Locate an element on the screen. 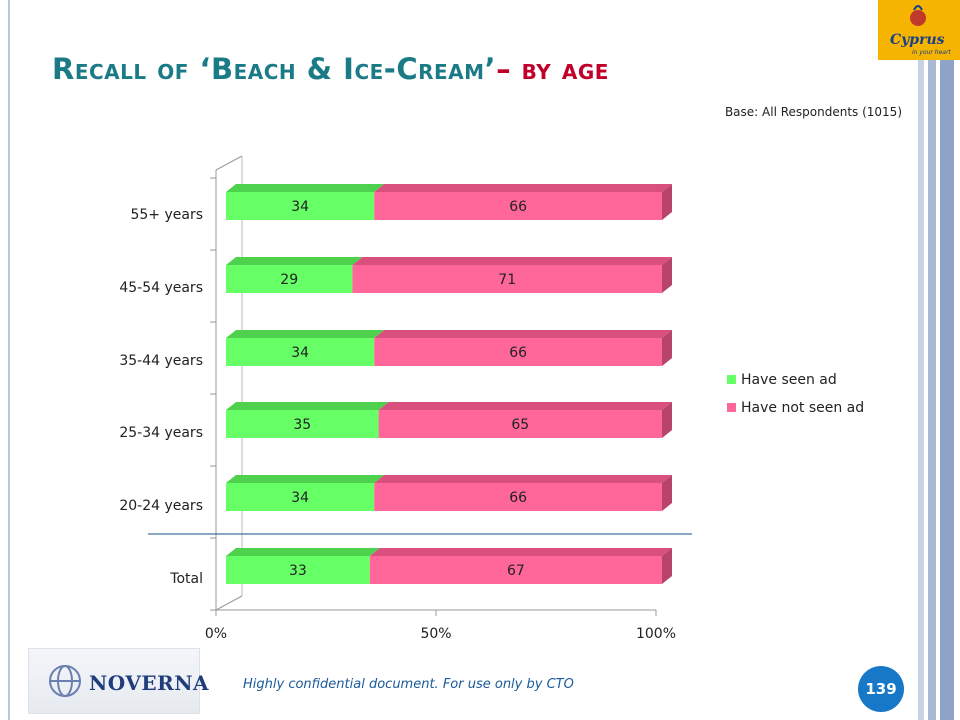  data-label-not-seen: 71 is located at coordinates (507, 280).